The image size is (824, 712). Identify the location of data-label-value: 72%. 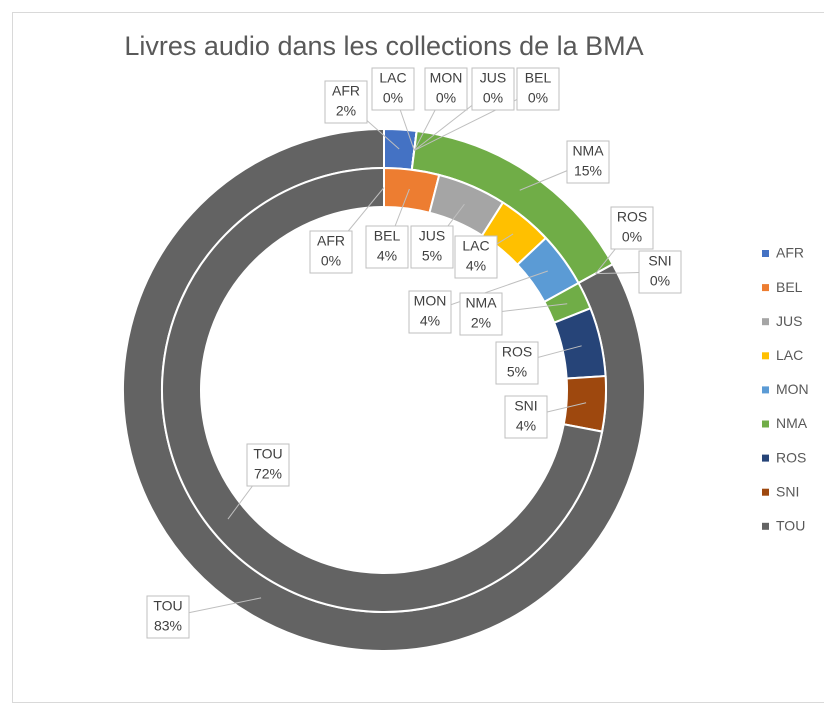
(268, 474).